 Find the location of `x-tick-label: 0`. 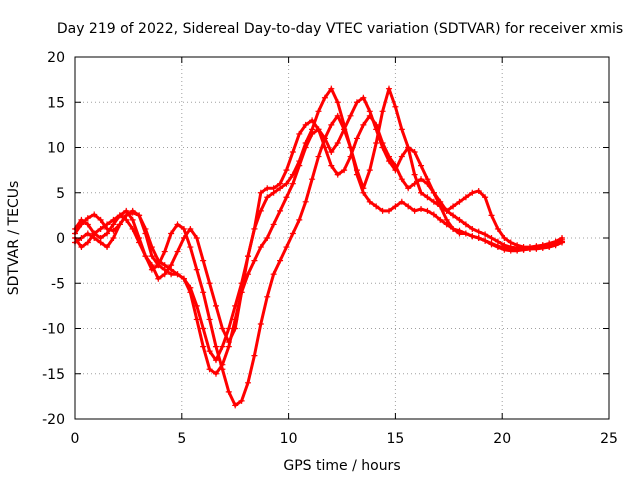

x-tick-label: 0 is located at coordinates (75, 439).